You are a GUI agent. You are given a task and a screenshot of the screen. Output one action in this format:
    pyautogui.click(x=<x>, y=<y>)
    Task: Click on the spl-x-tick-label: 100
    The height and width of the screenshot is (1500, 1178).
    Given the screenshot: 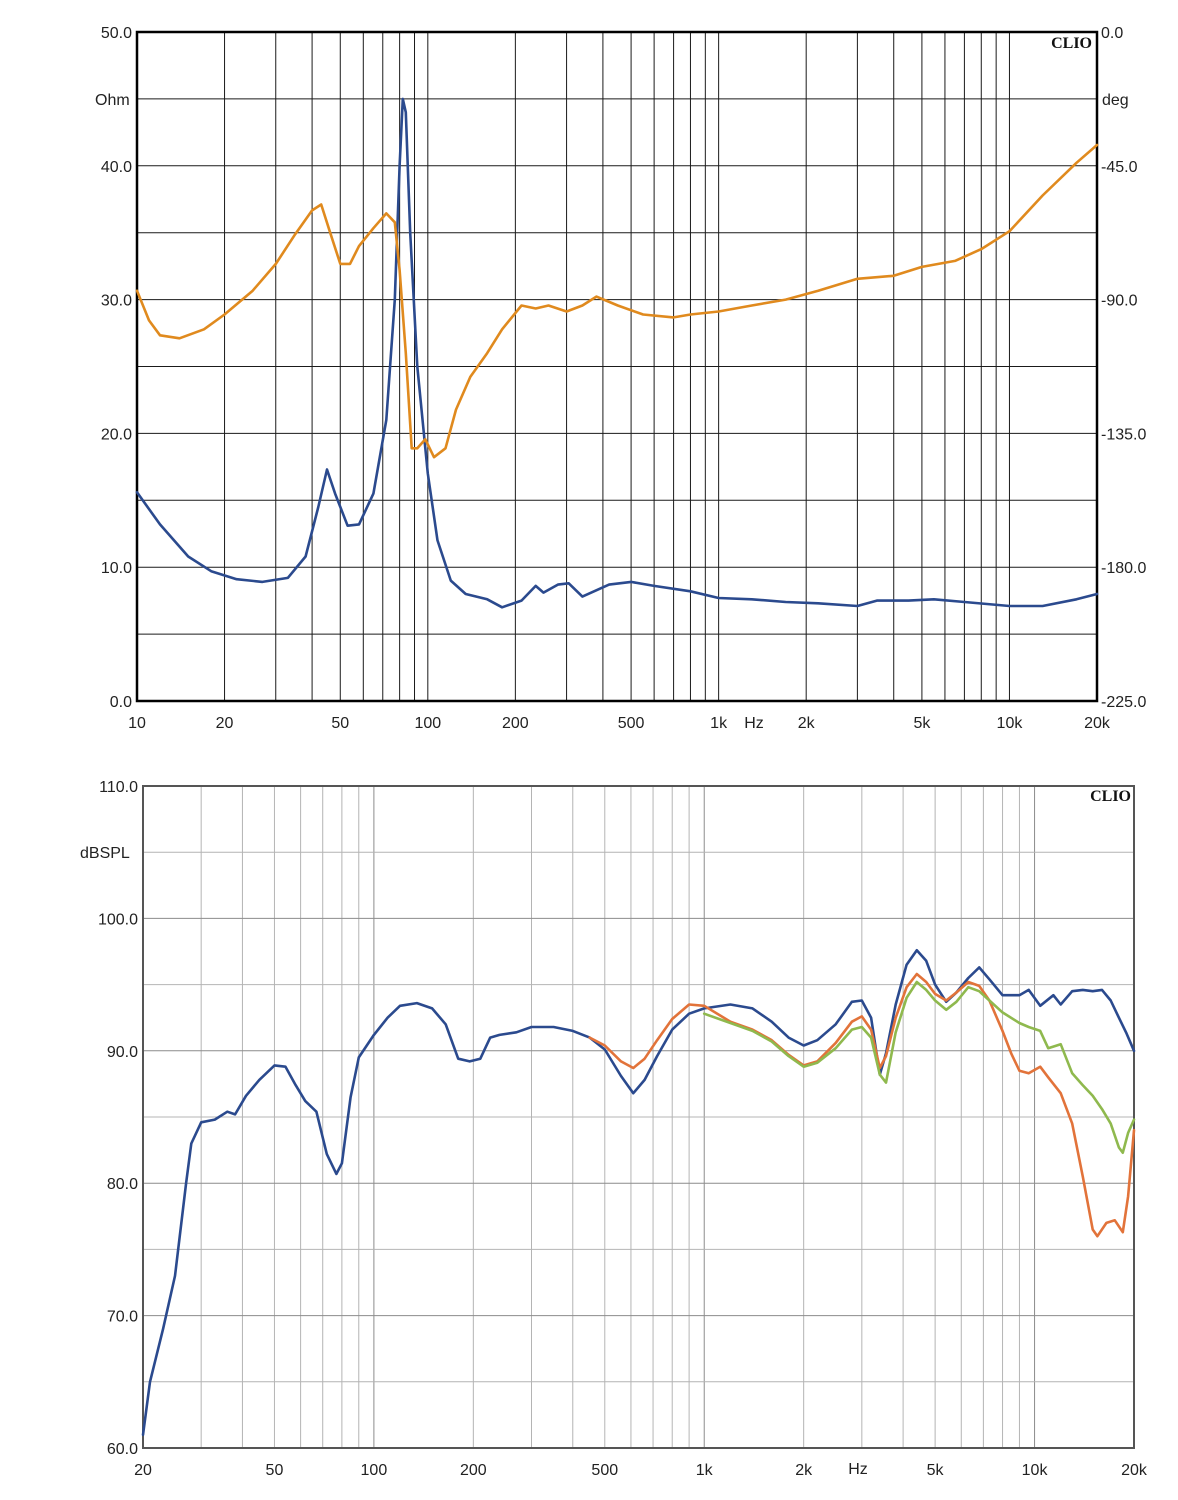 What is the action you would take?
    pyautogui.click(x=374, y=1470)
    